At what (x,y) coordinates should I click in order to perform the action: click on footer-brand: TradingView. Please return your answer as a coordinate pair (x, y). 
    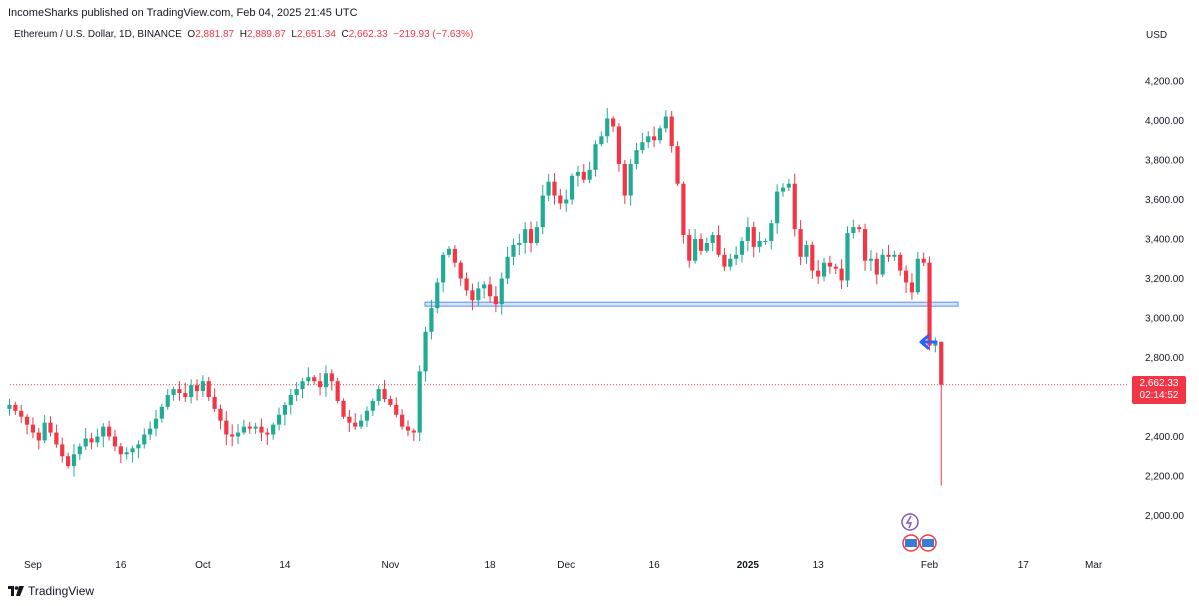
    Looking at the image, I should click on (51, 591).